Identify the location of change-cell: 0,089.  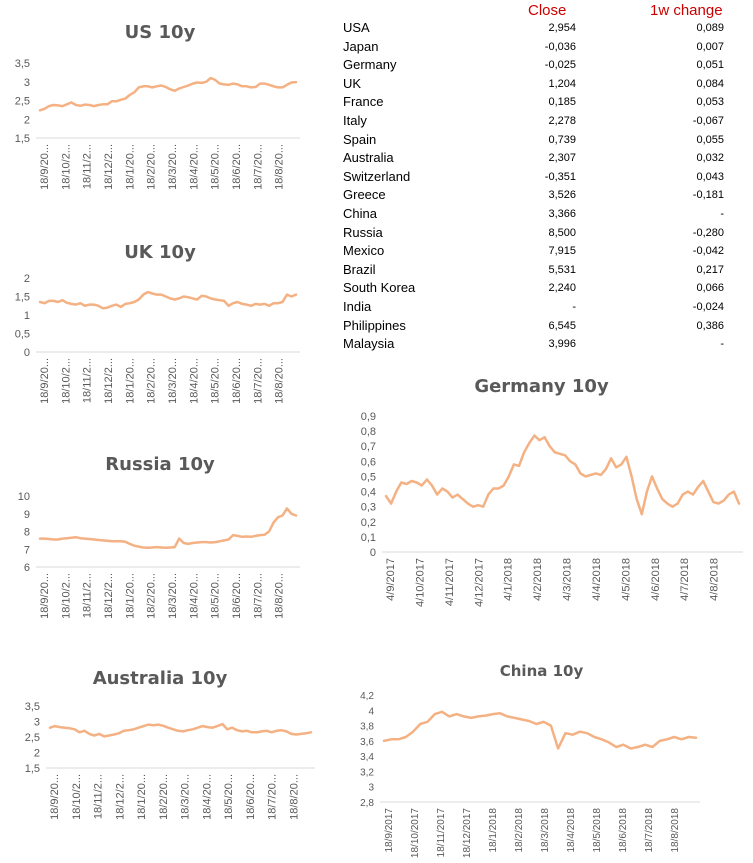
(710, 28).